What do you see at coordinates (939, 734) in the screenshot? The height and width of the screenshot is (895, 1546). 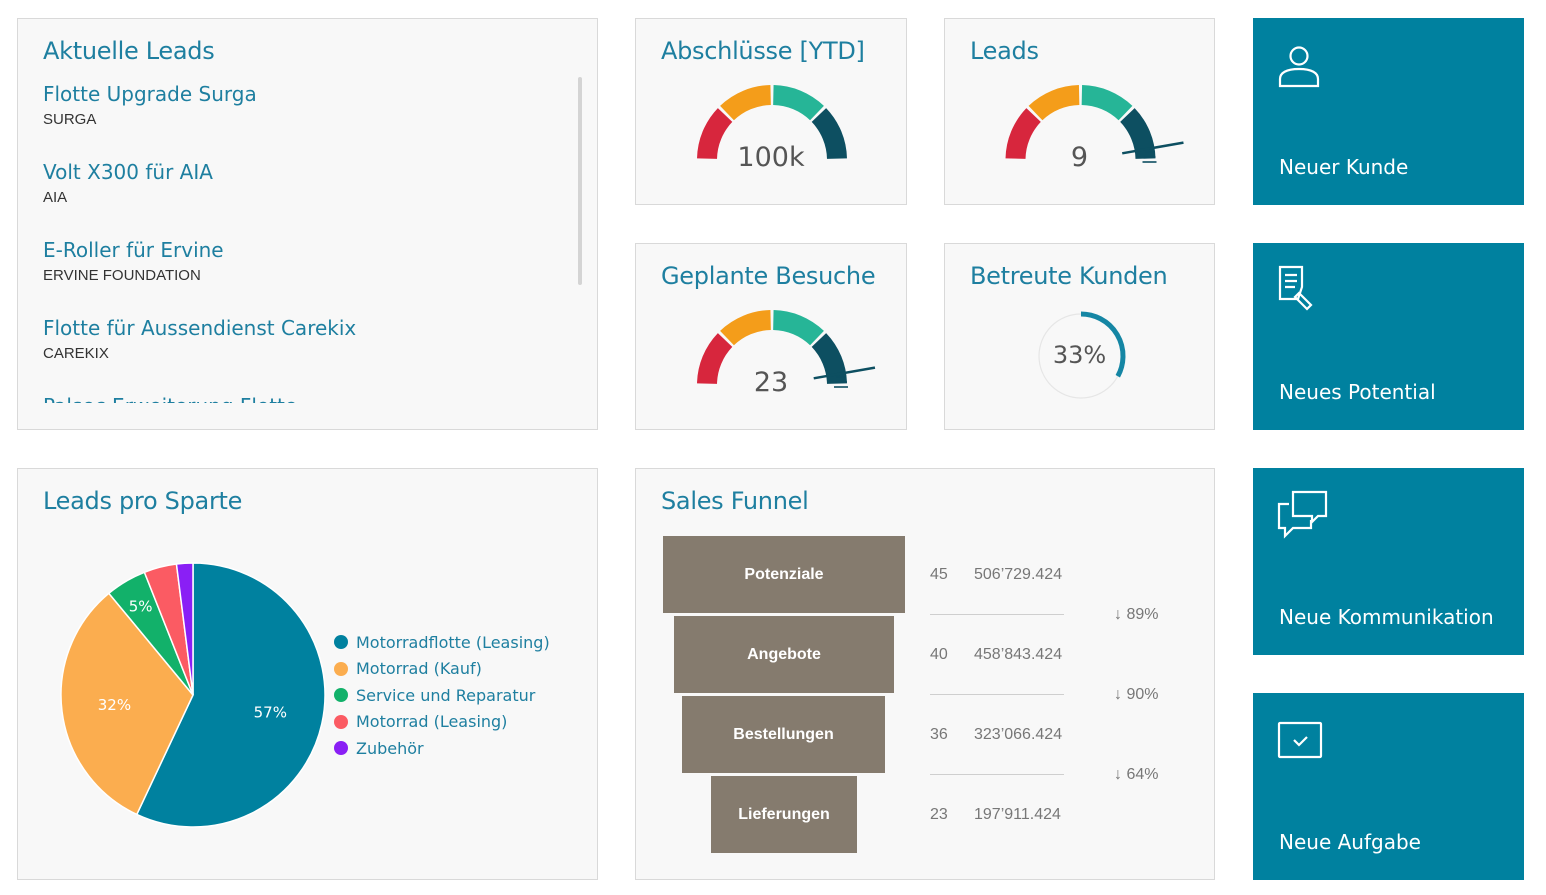 I see `funnel-count: 36` at bounding box center [939, 734].